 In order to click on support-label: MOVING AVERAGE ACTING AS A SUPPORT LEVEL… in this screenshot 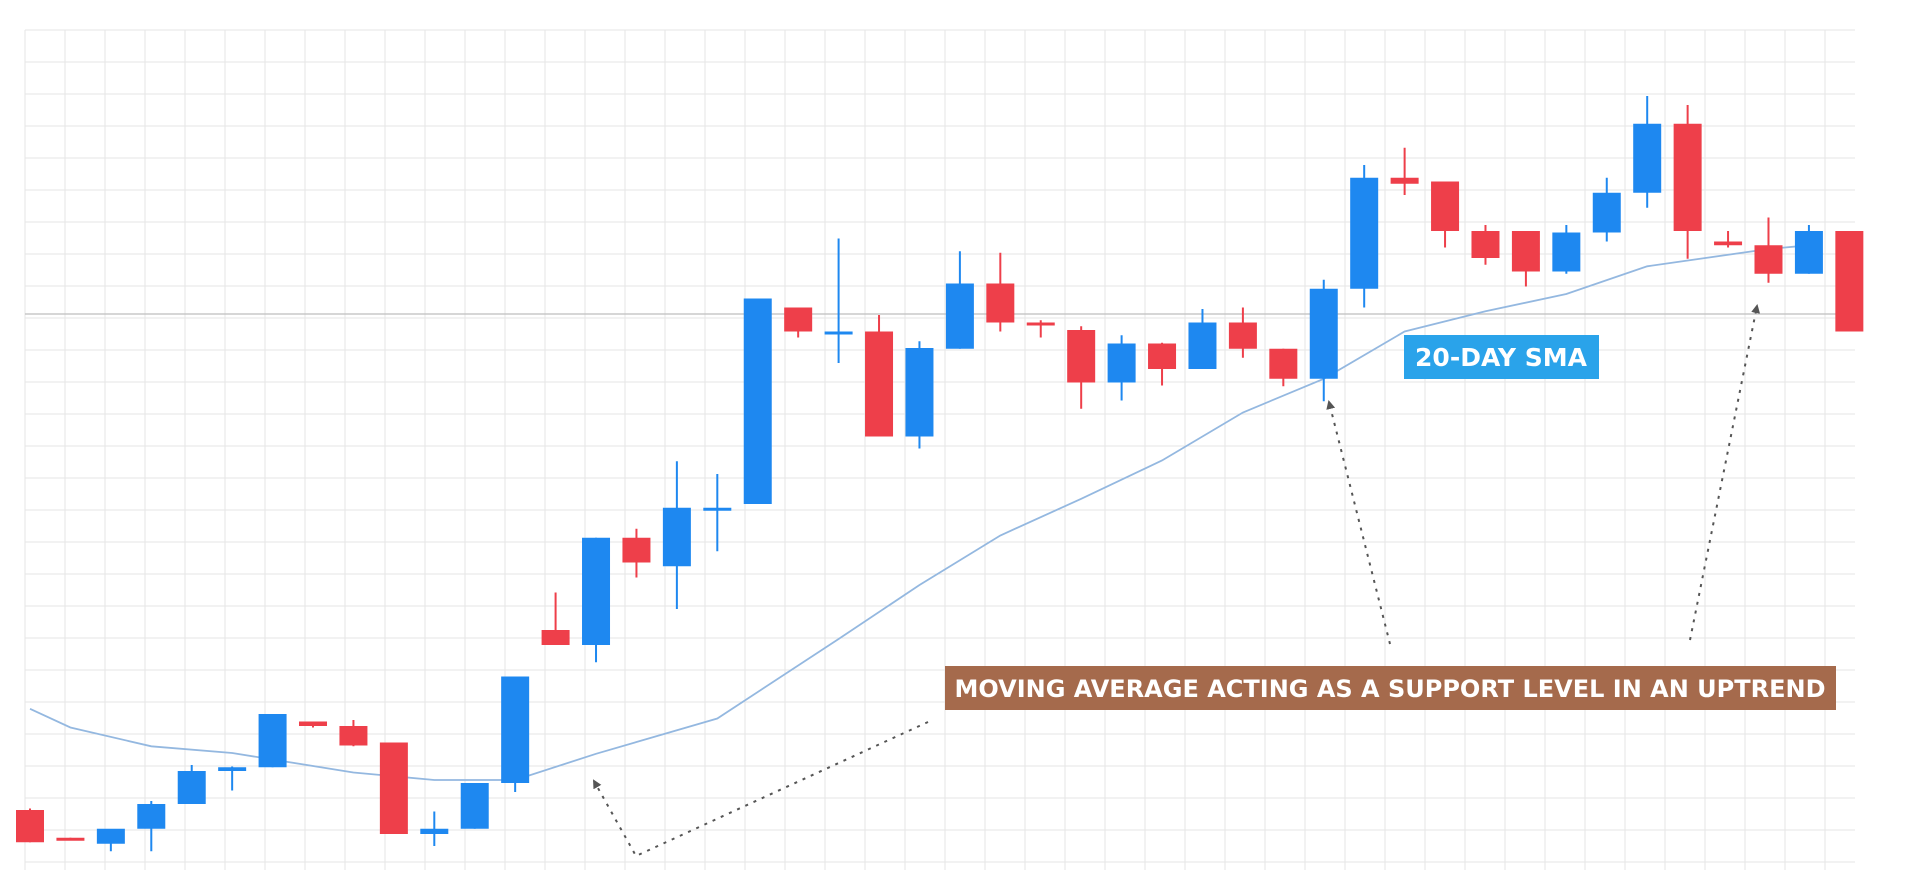, I will do `click(1390, 689)`.